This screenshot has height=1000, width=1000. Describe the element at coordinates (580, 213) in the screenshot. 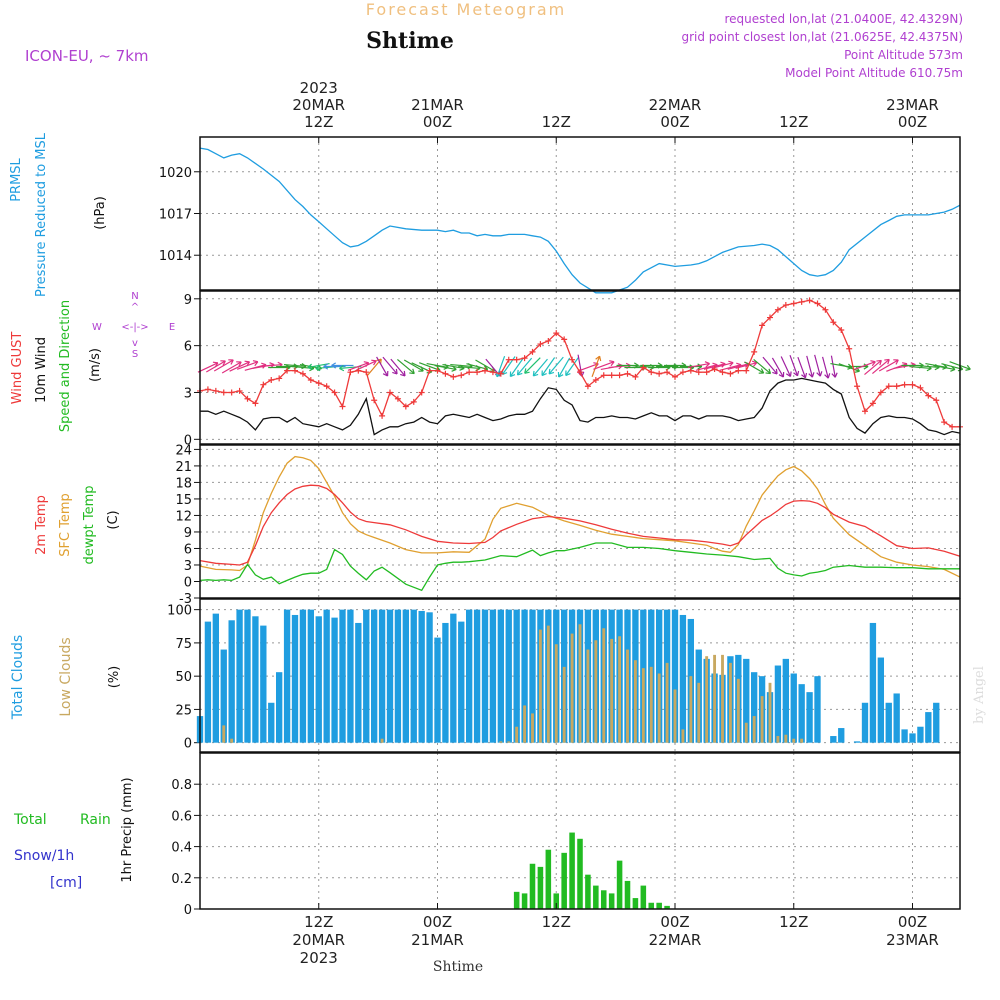

I see `panel-frame` at that location.